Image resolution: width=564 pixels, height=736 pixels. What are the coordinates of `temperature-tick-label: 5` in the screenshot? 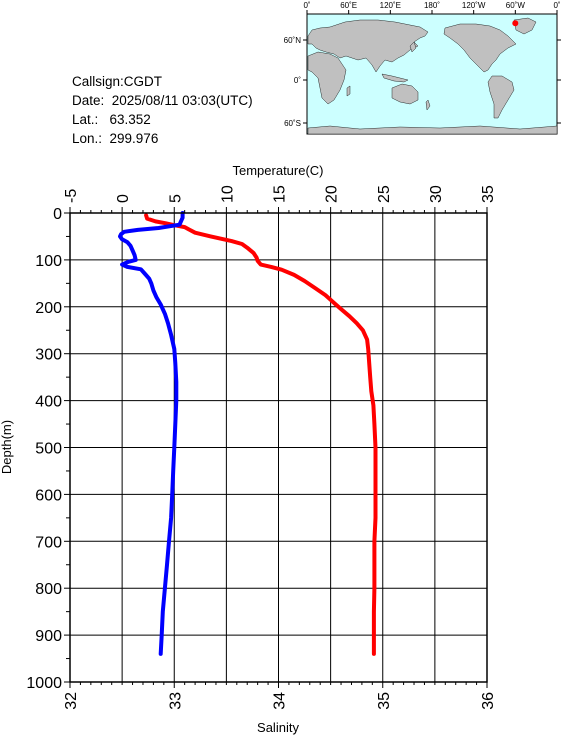 It's located at (175, 198).